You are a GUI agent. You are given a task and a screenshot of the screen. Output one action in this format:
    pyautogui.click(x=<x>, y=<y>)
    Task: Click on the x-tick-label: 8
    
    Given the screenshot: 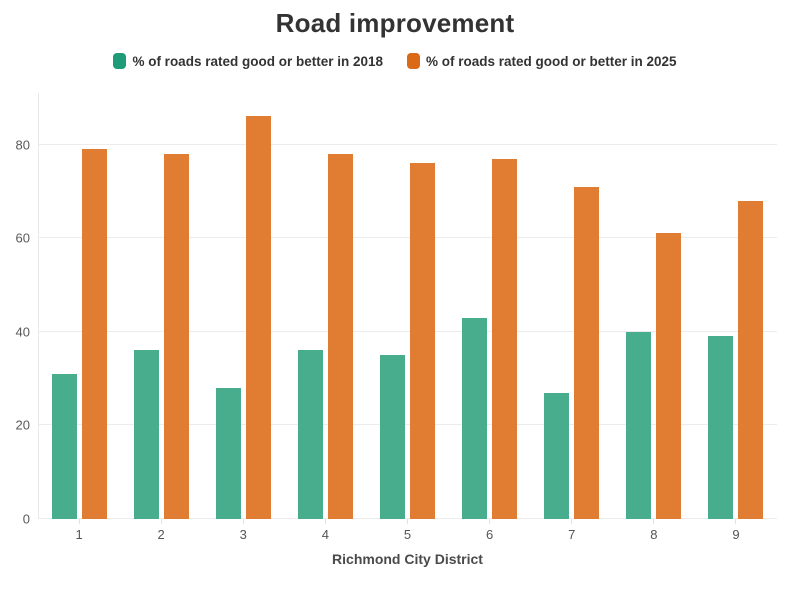 What is the action you would take?
    pyautogui.click(x=654, y=534)
    